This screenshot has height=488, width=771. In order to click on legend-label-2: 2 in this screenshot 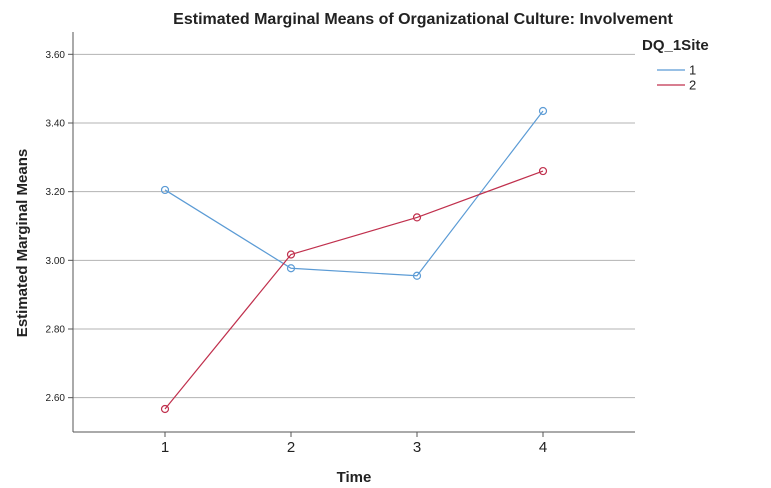, I will do `click(692, 85)`.